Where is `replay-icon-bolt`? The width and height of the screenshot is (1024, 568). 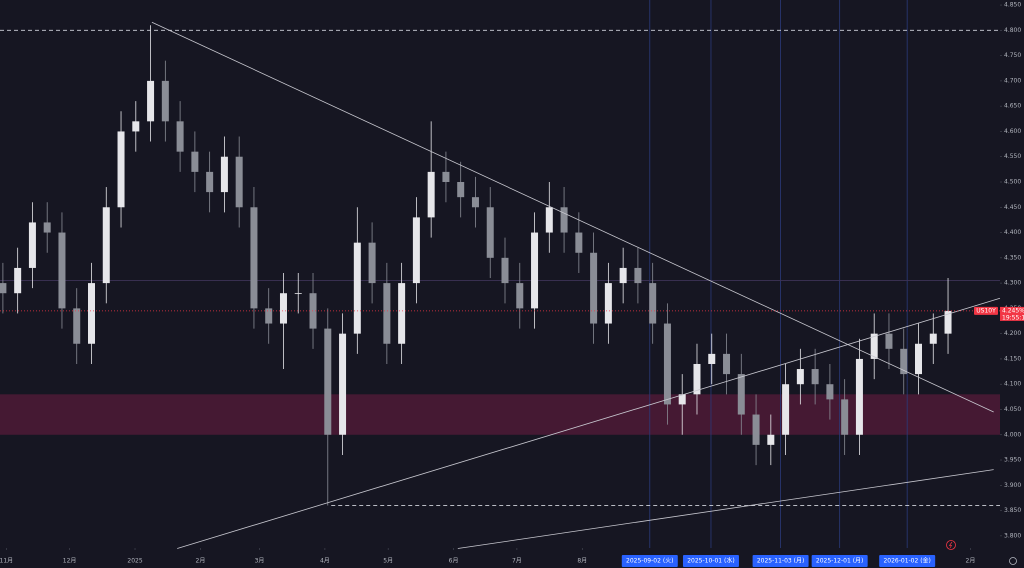
replay-icon-bolt is located at coordinates (950, 545).